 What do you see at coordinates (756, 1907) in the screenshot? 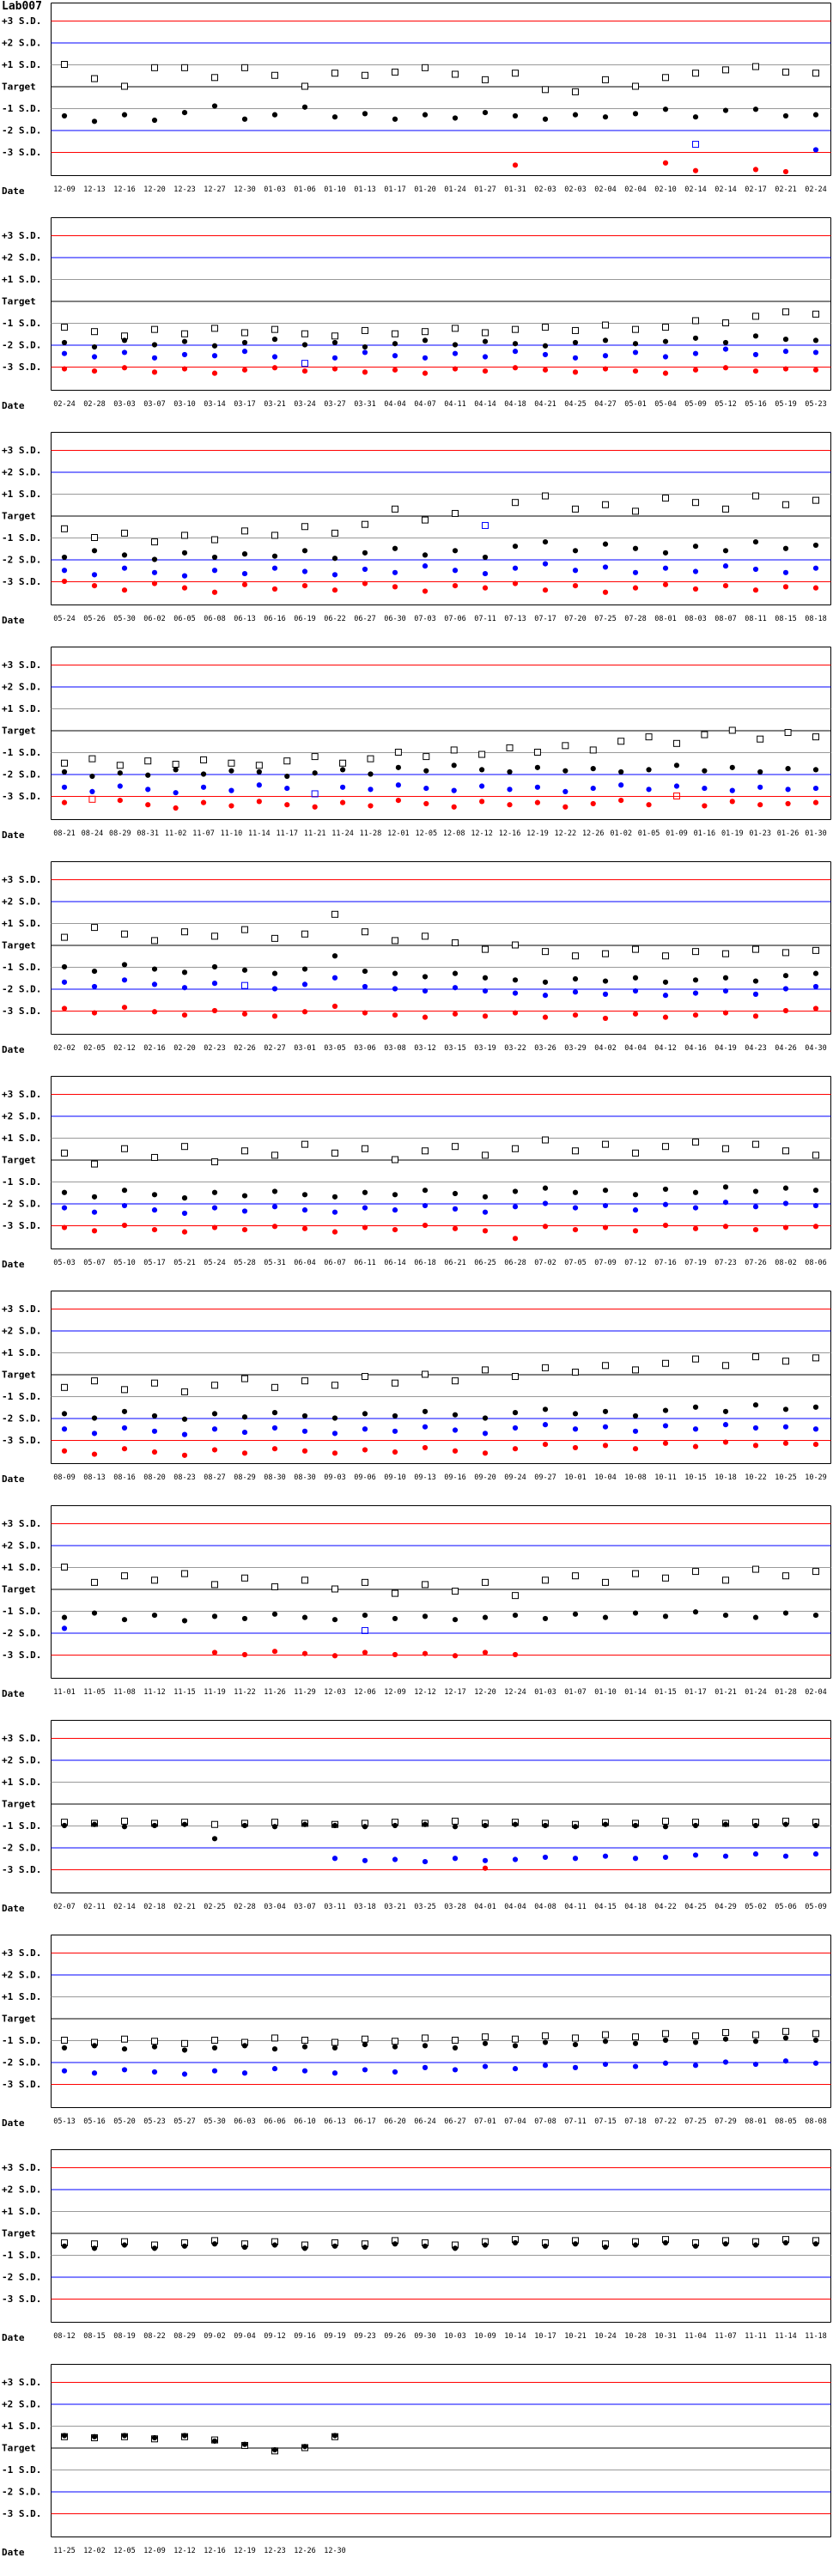
I see `date-tick: 05-02` at bounding box center [756, 1907].